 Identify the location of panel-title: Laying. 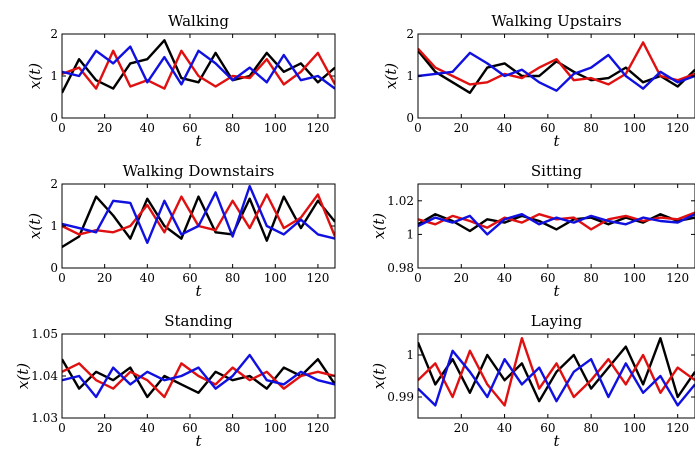
(557, 321).